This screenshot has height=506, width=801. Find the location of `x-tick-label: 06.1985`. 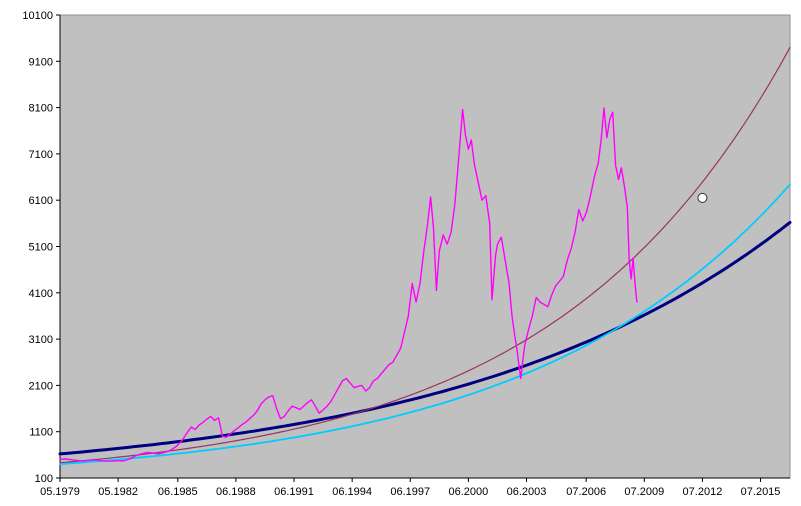

x-tick-label: 06.1985 is located at coordinates (178, 492).